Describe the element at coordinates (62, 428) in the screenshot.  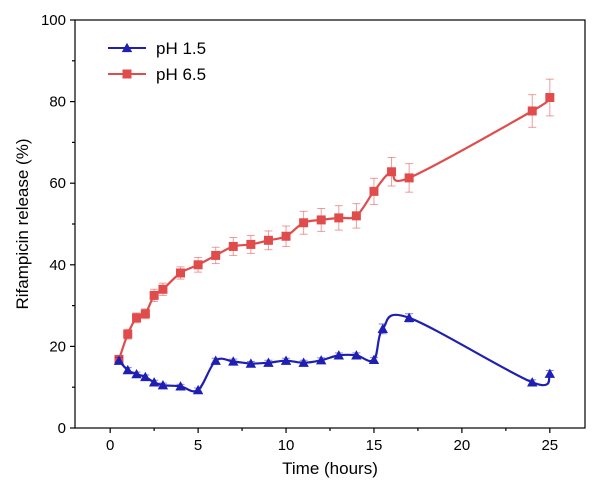
I see `y-tick-label: 0` at that location.